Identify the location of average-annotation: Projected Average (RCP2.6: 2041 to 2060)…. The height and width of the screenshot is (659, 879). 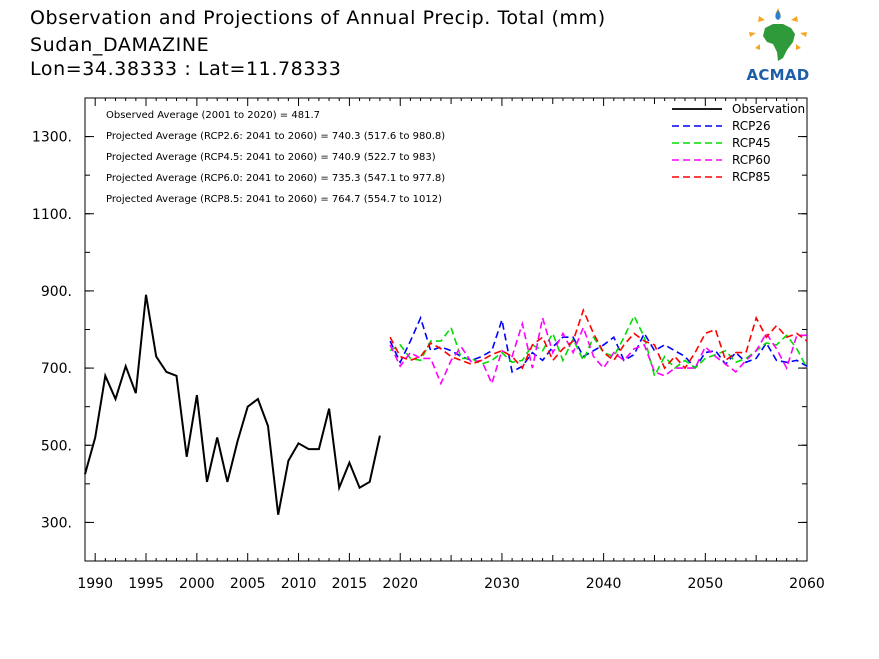
(275, 136).